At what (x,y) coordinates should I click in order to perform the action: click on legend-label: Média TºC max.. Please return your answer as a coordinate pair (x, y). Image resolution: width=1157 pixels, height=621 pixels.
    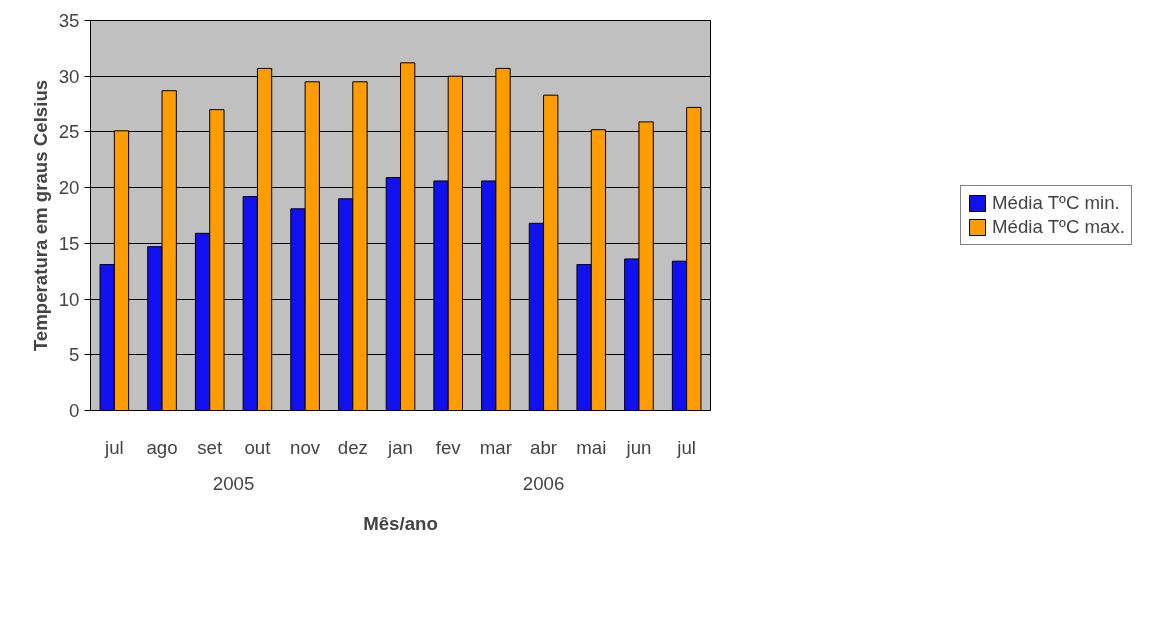
    Looking at the image, I should click on (1058, 227).